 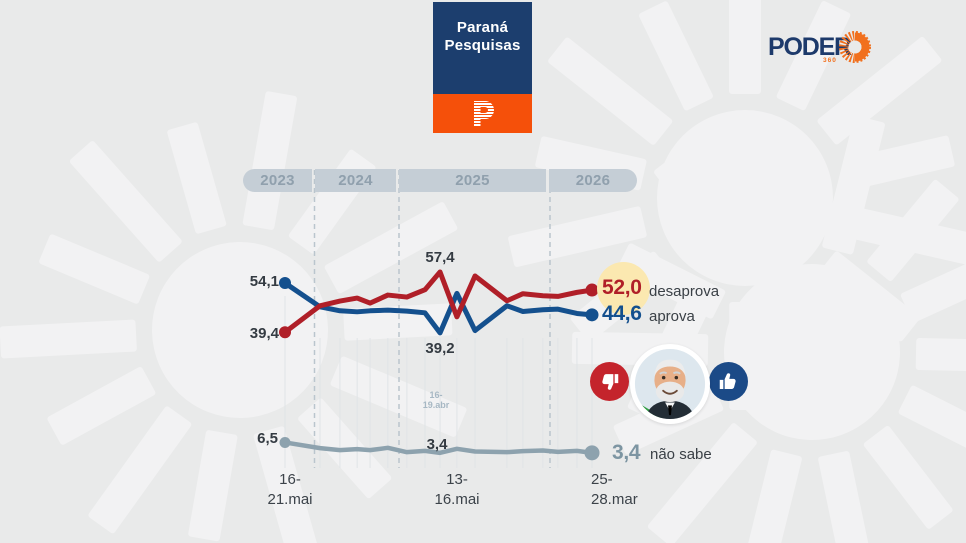 I want to click on x-last-line1: 25-, so click(x=602, y=479).